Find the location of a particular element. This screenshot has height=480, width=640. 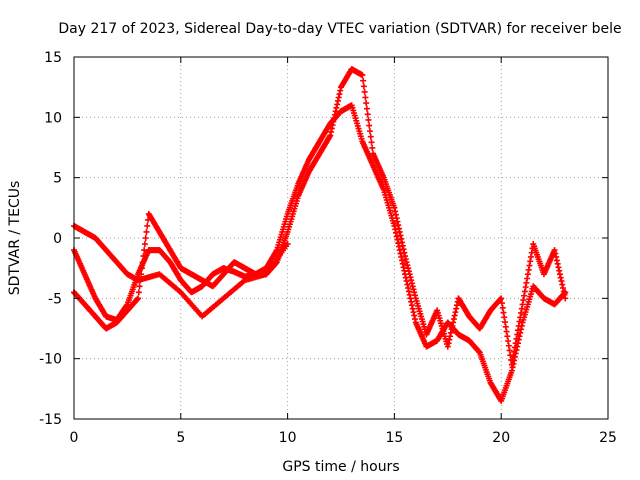

x-tick-label: 15 is located at coordinates (394, 438).